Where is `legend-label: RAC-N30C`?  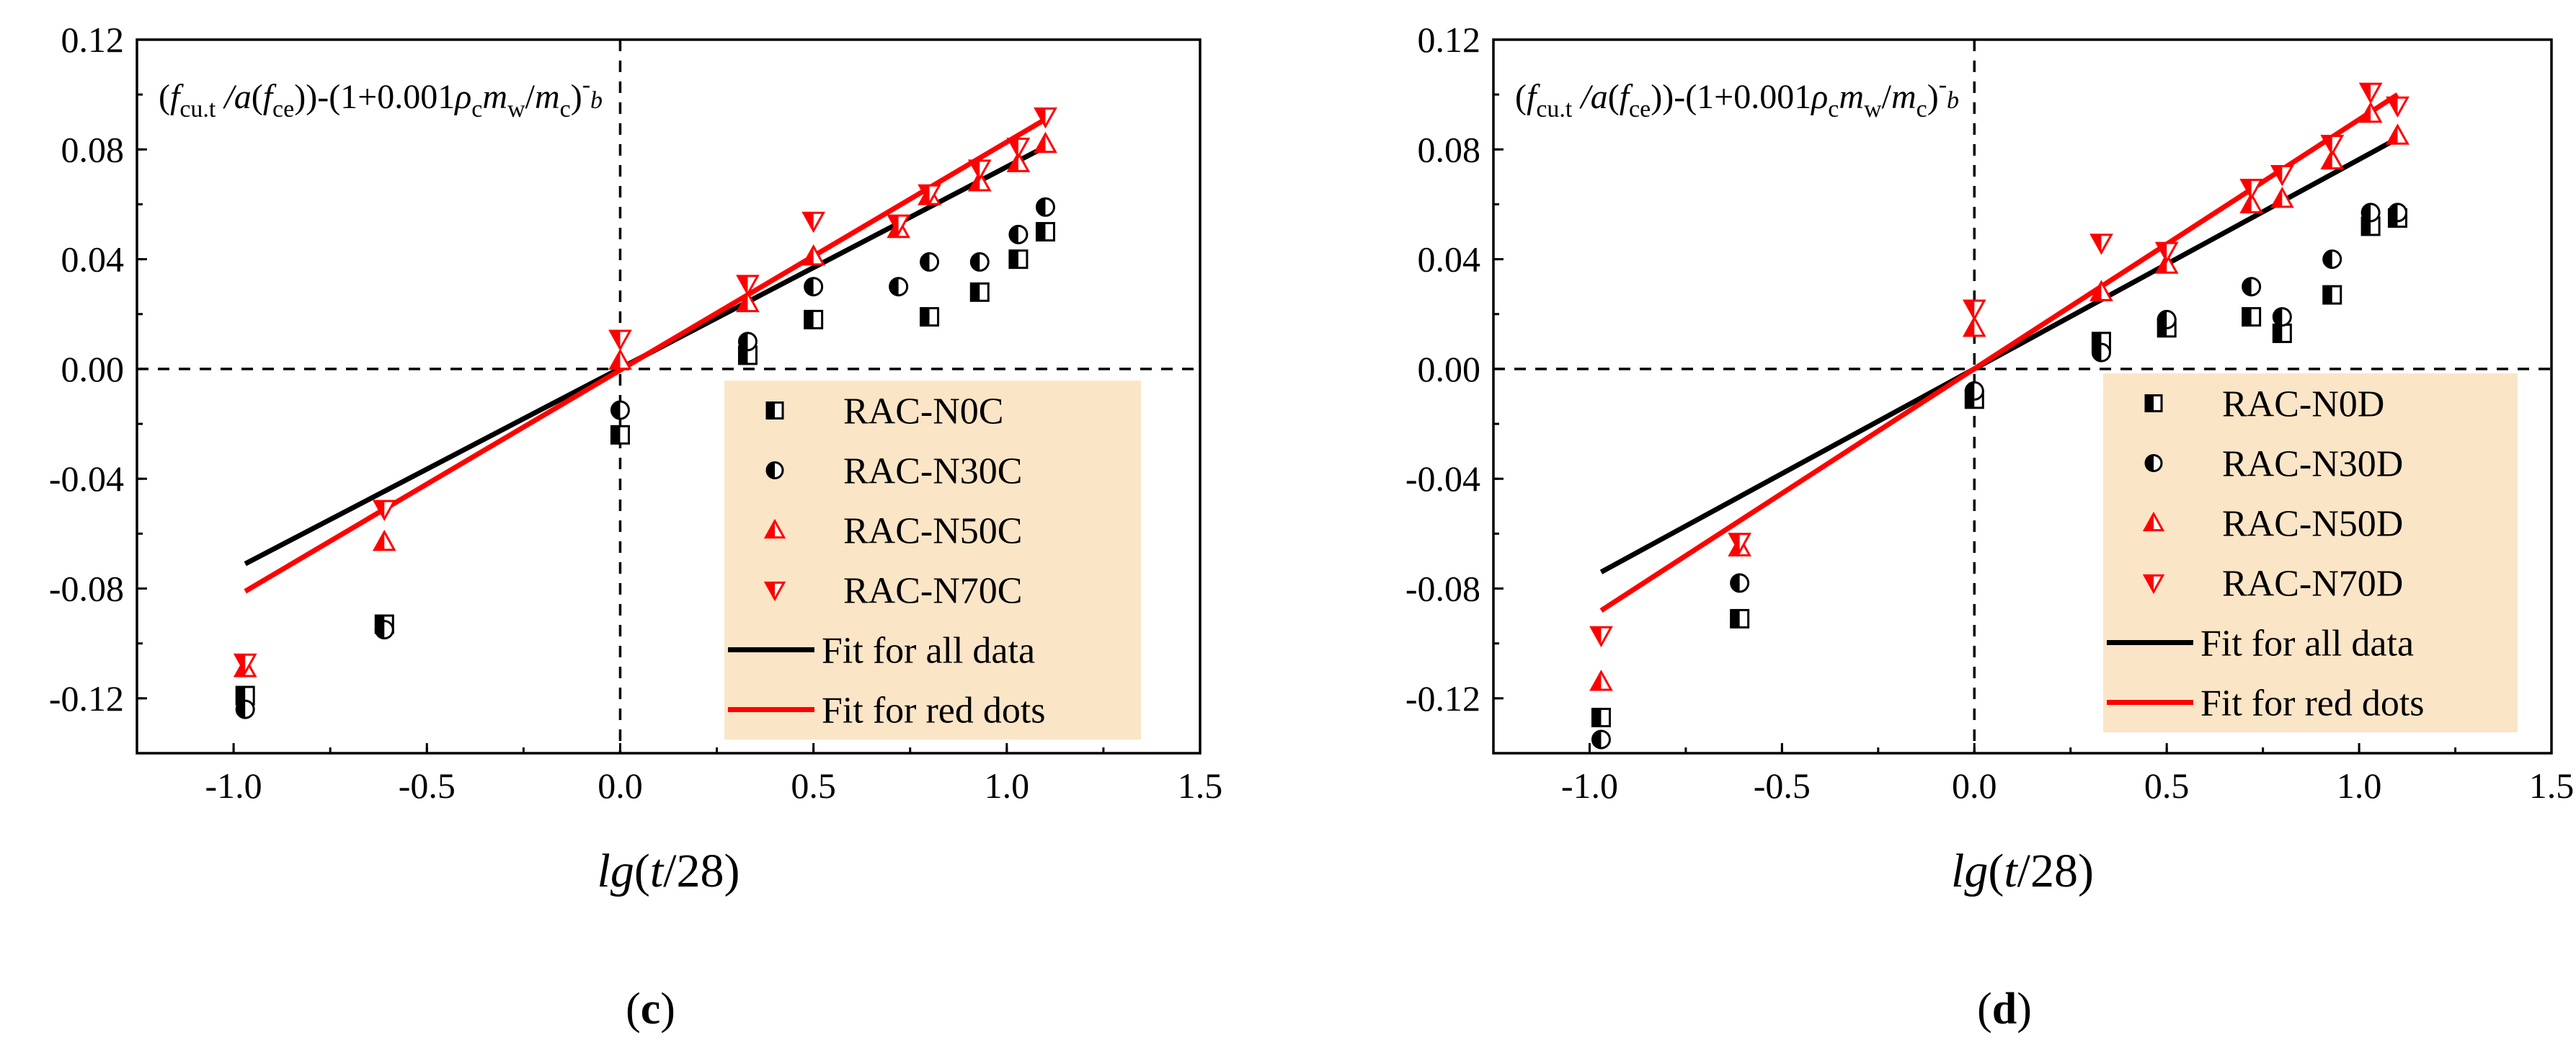
legend-label: RAC-N30C is located at coordinates (932, 471).